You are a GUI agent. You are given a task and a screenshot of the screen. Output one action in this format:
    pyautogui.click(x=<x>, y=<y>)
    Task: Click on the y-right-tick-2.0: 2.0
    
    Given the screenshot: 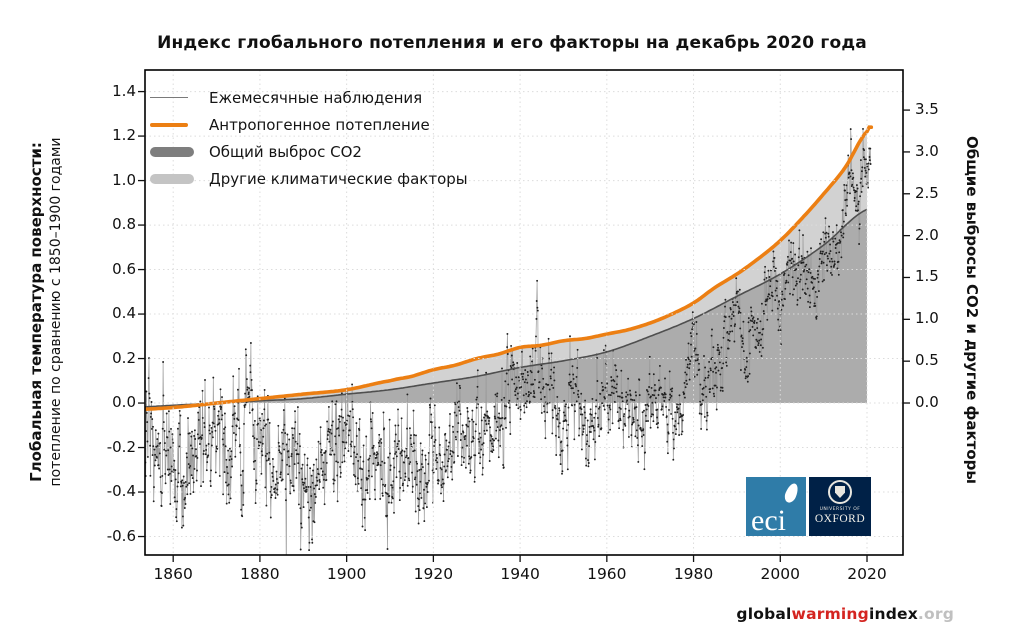 What is the action you would take?
    pyautogui.click(x=927, y=234)
    